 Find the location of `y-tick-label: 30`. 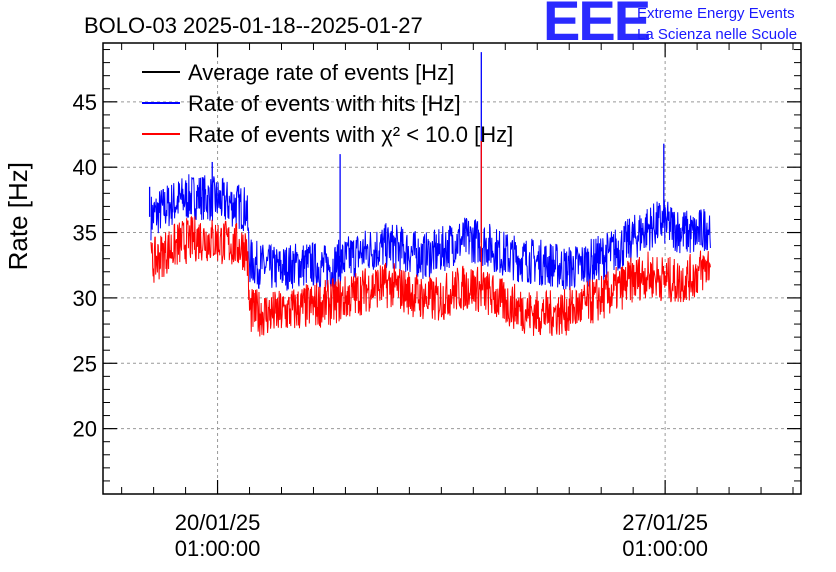

y-tick-label: 30 is located at coordinates (85, 298).